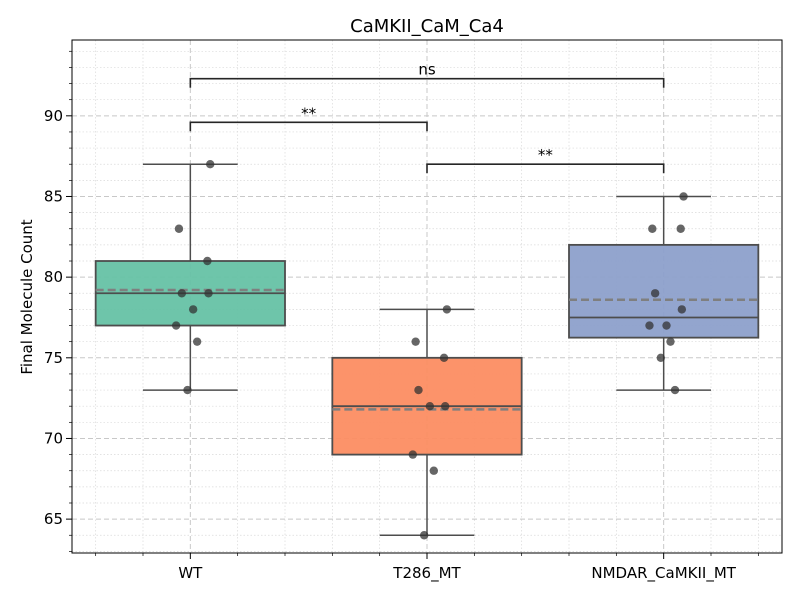 This screenshot has height=600, width=800. What do you see at coordinates (663, 573) in the screenshot?
I see `x-tick-label: NMDAR_CaMKII_MT` at bounding box center [663, 573].